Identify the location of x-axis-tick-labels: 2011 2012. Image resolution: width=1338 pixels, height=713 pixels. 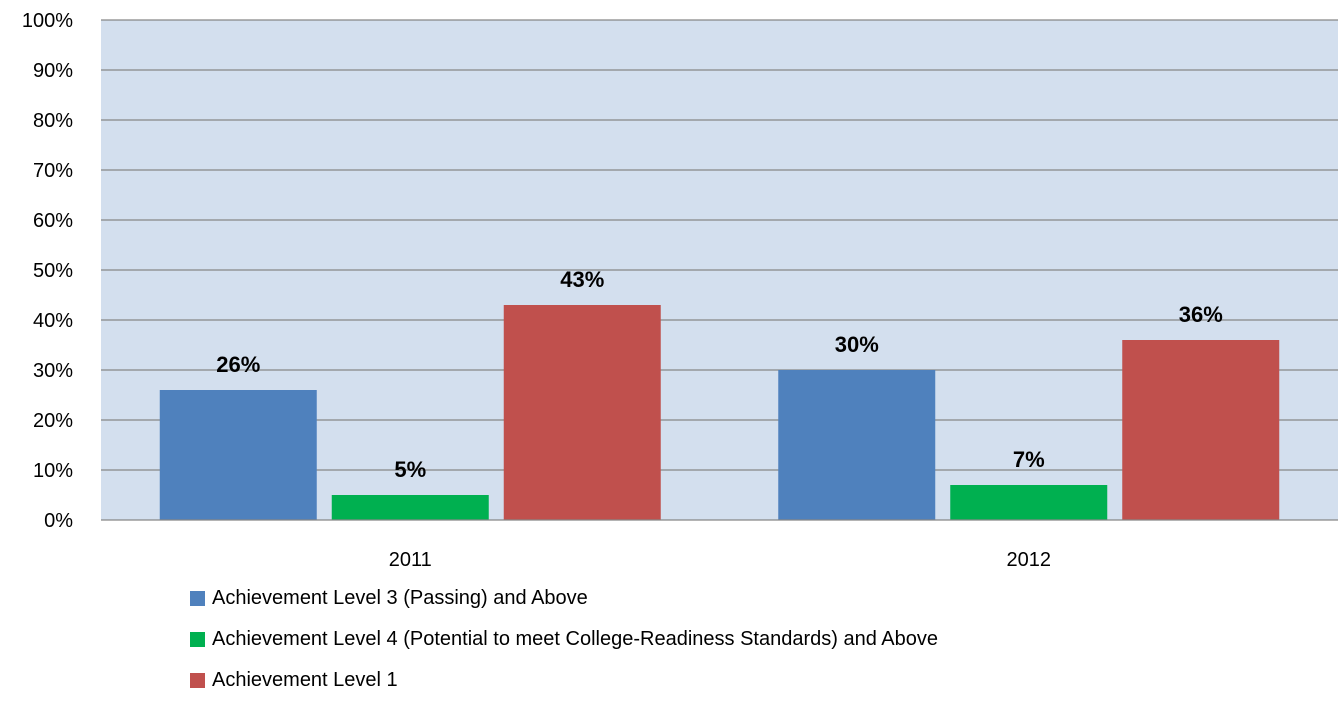
(720, 560).